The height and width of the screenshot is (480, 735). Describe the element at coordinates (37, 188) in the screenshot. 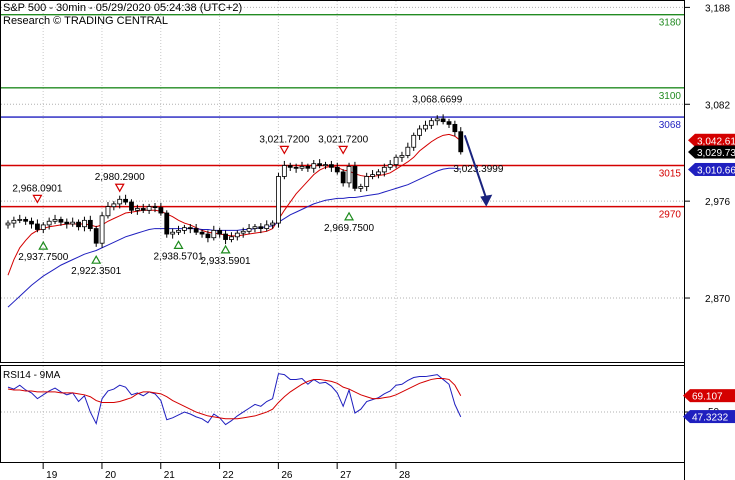

I see `pivot-high-label: 2,968.0901` at that location.